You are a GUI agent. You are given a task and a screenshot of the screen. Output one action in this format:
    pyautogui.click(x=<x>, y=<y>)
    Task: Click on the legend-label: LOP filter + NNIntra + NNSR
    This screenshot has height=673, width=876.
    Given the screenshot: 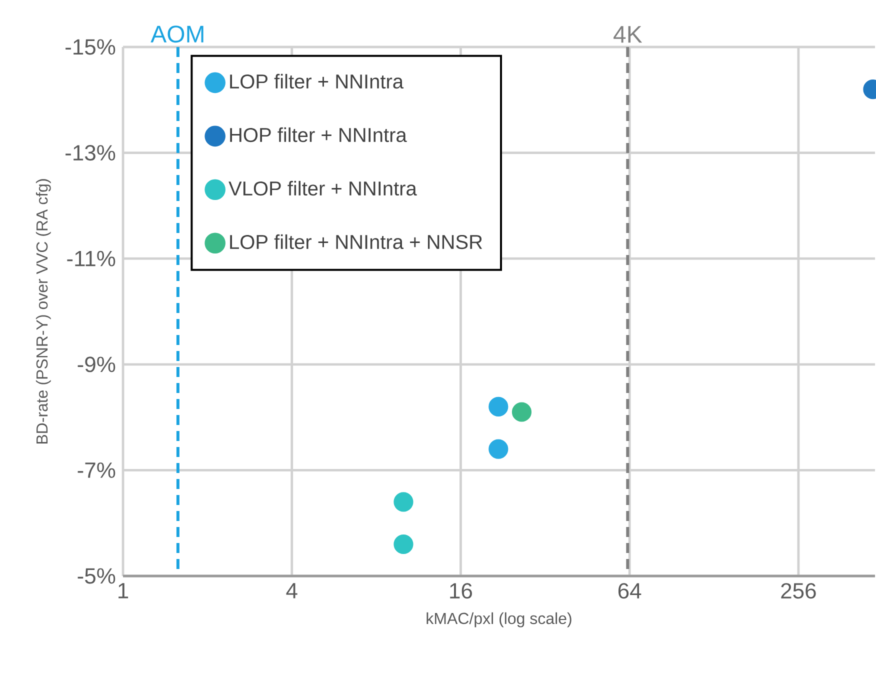 What is the action you would take?
    pyautogui.click(x=356, y=242)
    